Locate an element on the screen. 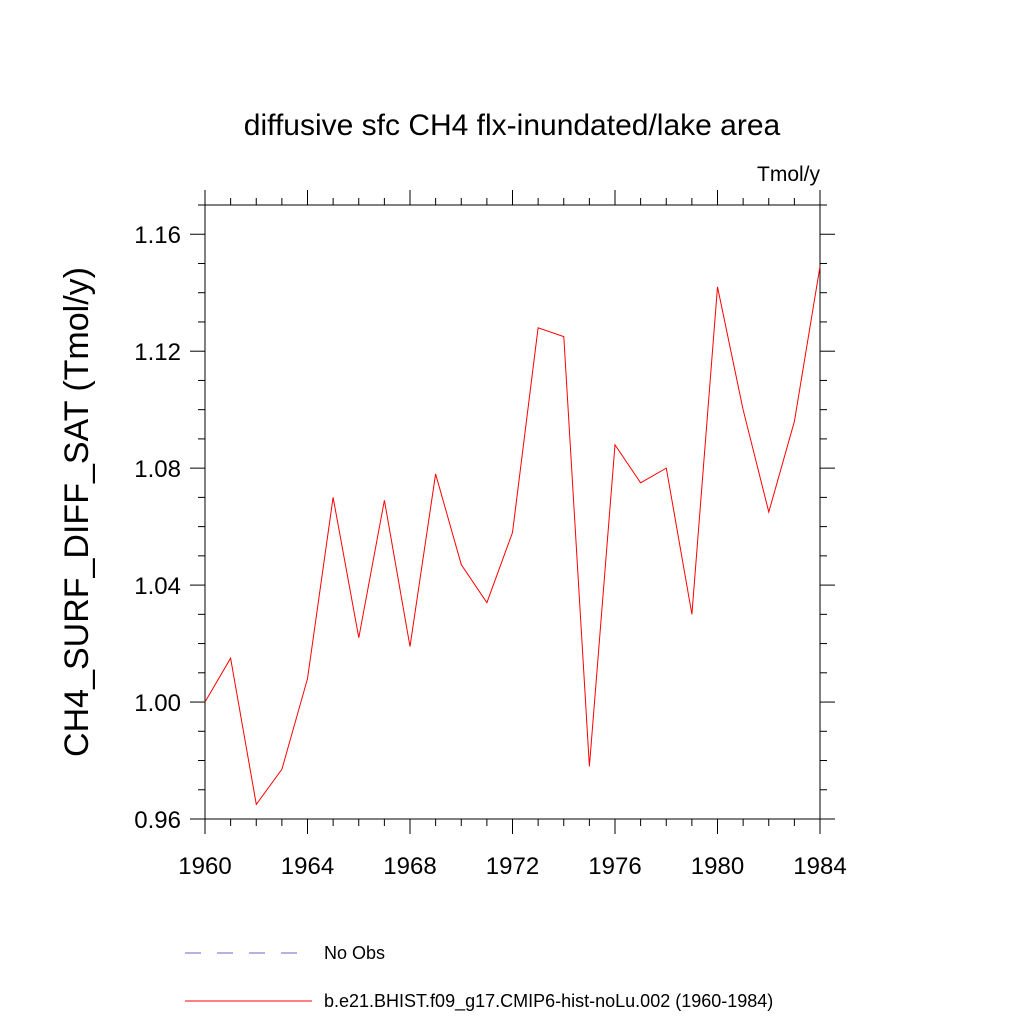 The width and height of the screenshot is (1024, 1024). y-axis-title: CH4_SURF_DIFF_SAT (Tmol/y) is located at coordinates (77, 512).